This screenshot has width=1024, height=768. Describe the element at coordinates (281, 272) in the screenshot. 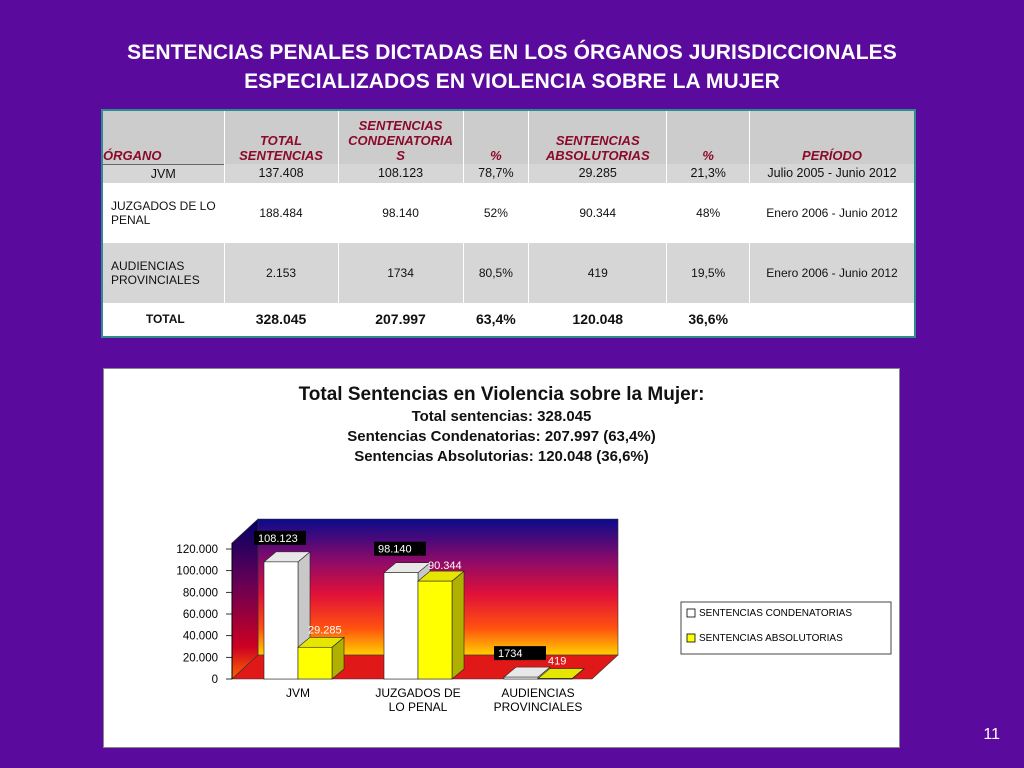

I see `cell-total: 2.153` at that location.